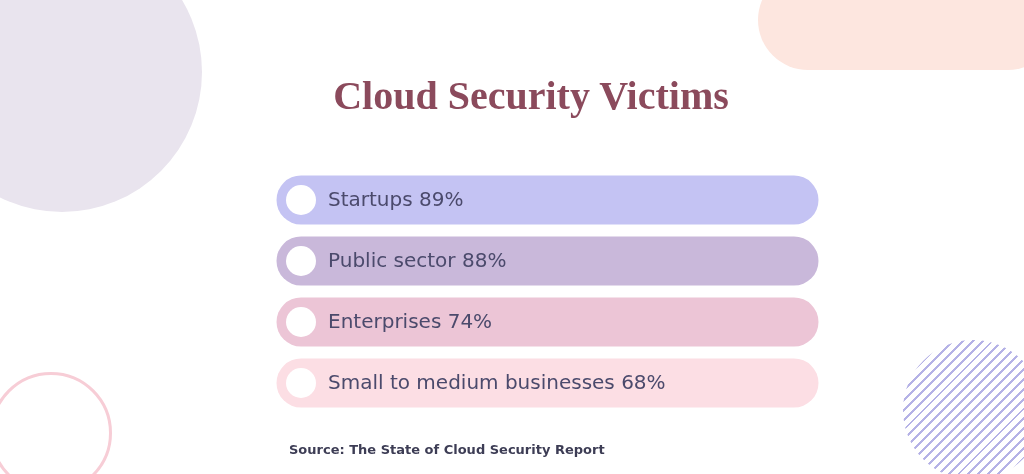  I want to click on data-label: 88%, so click(484, 260).